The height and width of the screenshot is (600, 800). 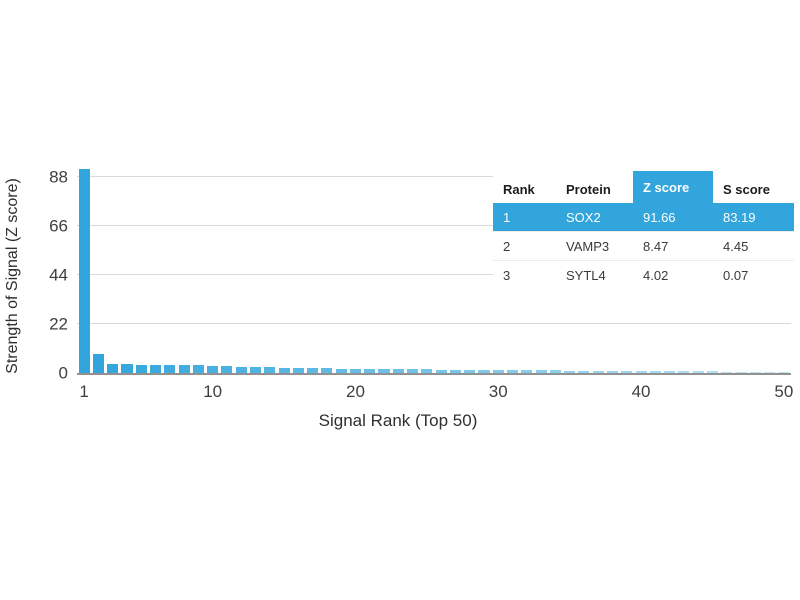 I want to click on cell-protein: SYTL4, so click(x=586, y=275).